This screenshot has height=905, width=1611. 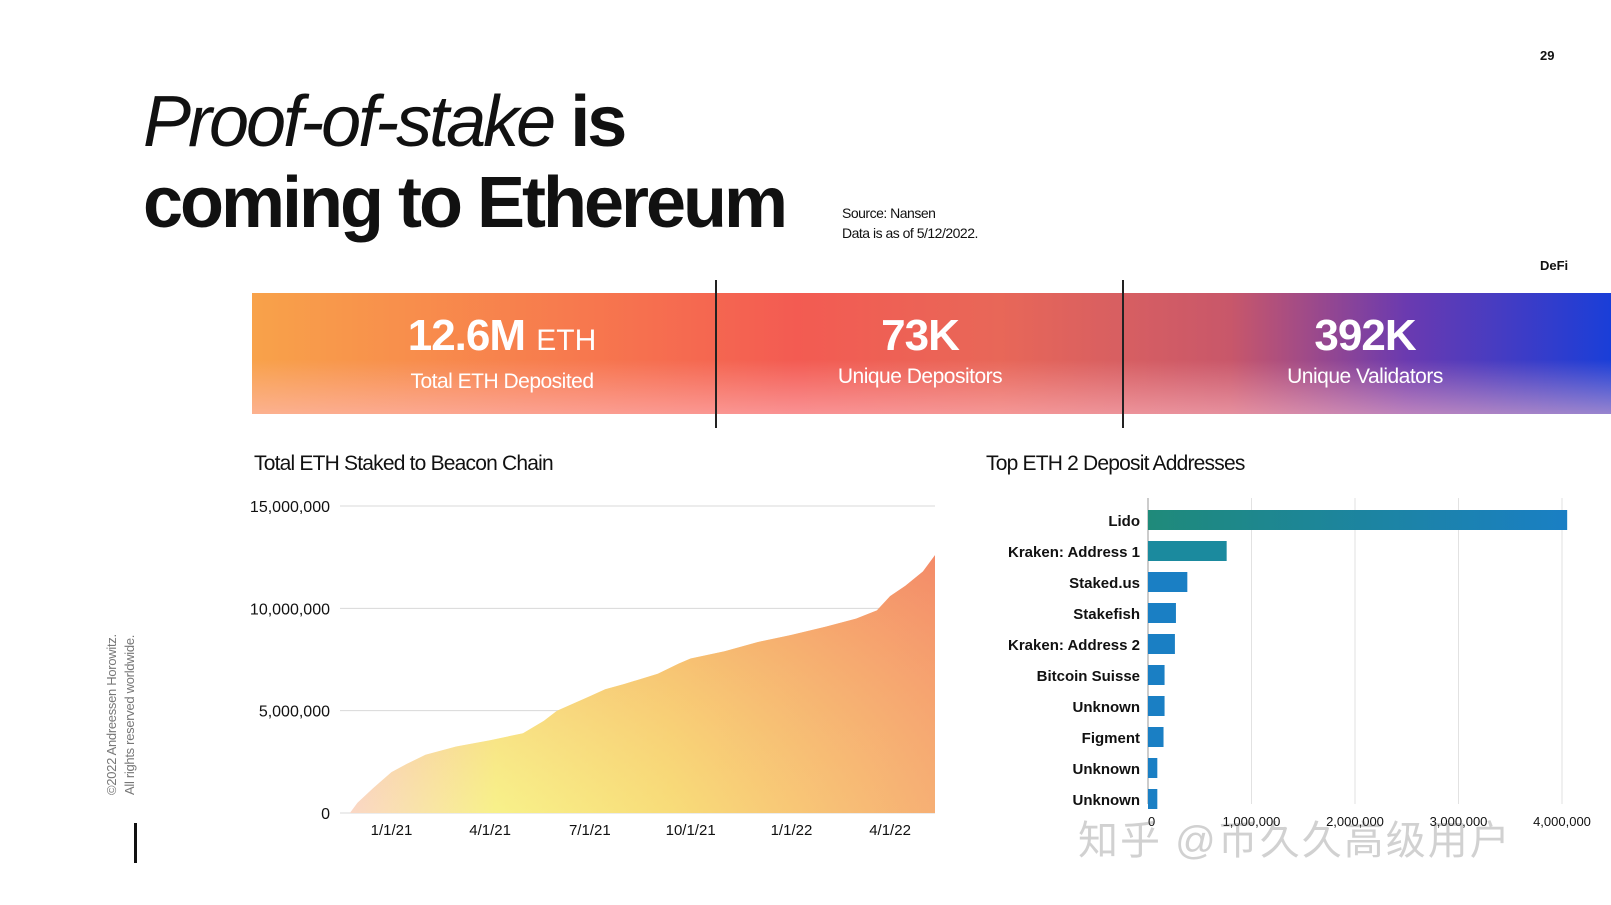 I want to click on page-number: 29, so click(x=1547, y=55).